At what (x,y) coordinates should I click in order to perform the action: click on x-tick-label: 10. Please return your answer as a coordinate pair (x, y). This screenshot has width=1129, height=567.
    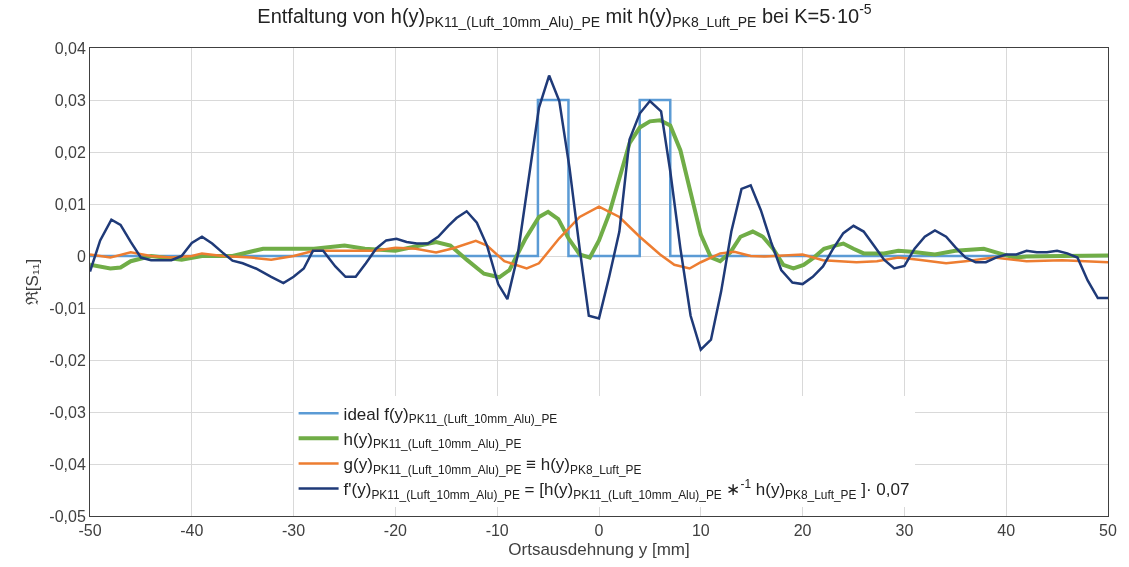
    Looking at the image, I should click on (700, 531).